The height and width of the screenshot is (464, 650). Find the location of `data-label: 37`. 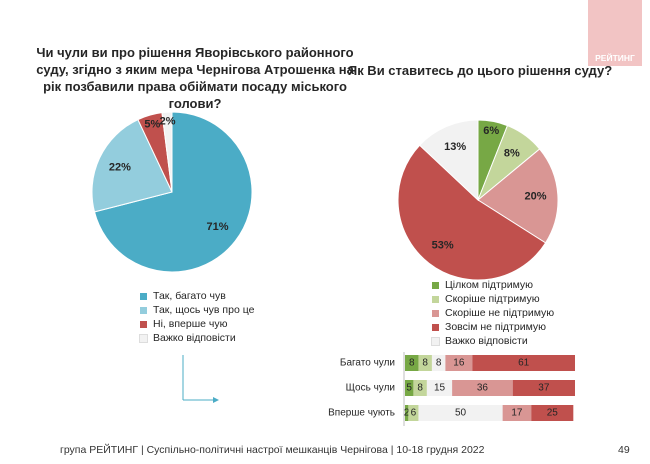

data-label: 37 is located at coordinates (544, 388).